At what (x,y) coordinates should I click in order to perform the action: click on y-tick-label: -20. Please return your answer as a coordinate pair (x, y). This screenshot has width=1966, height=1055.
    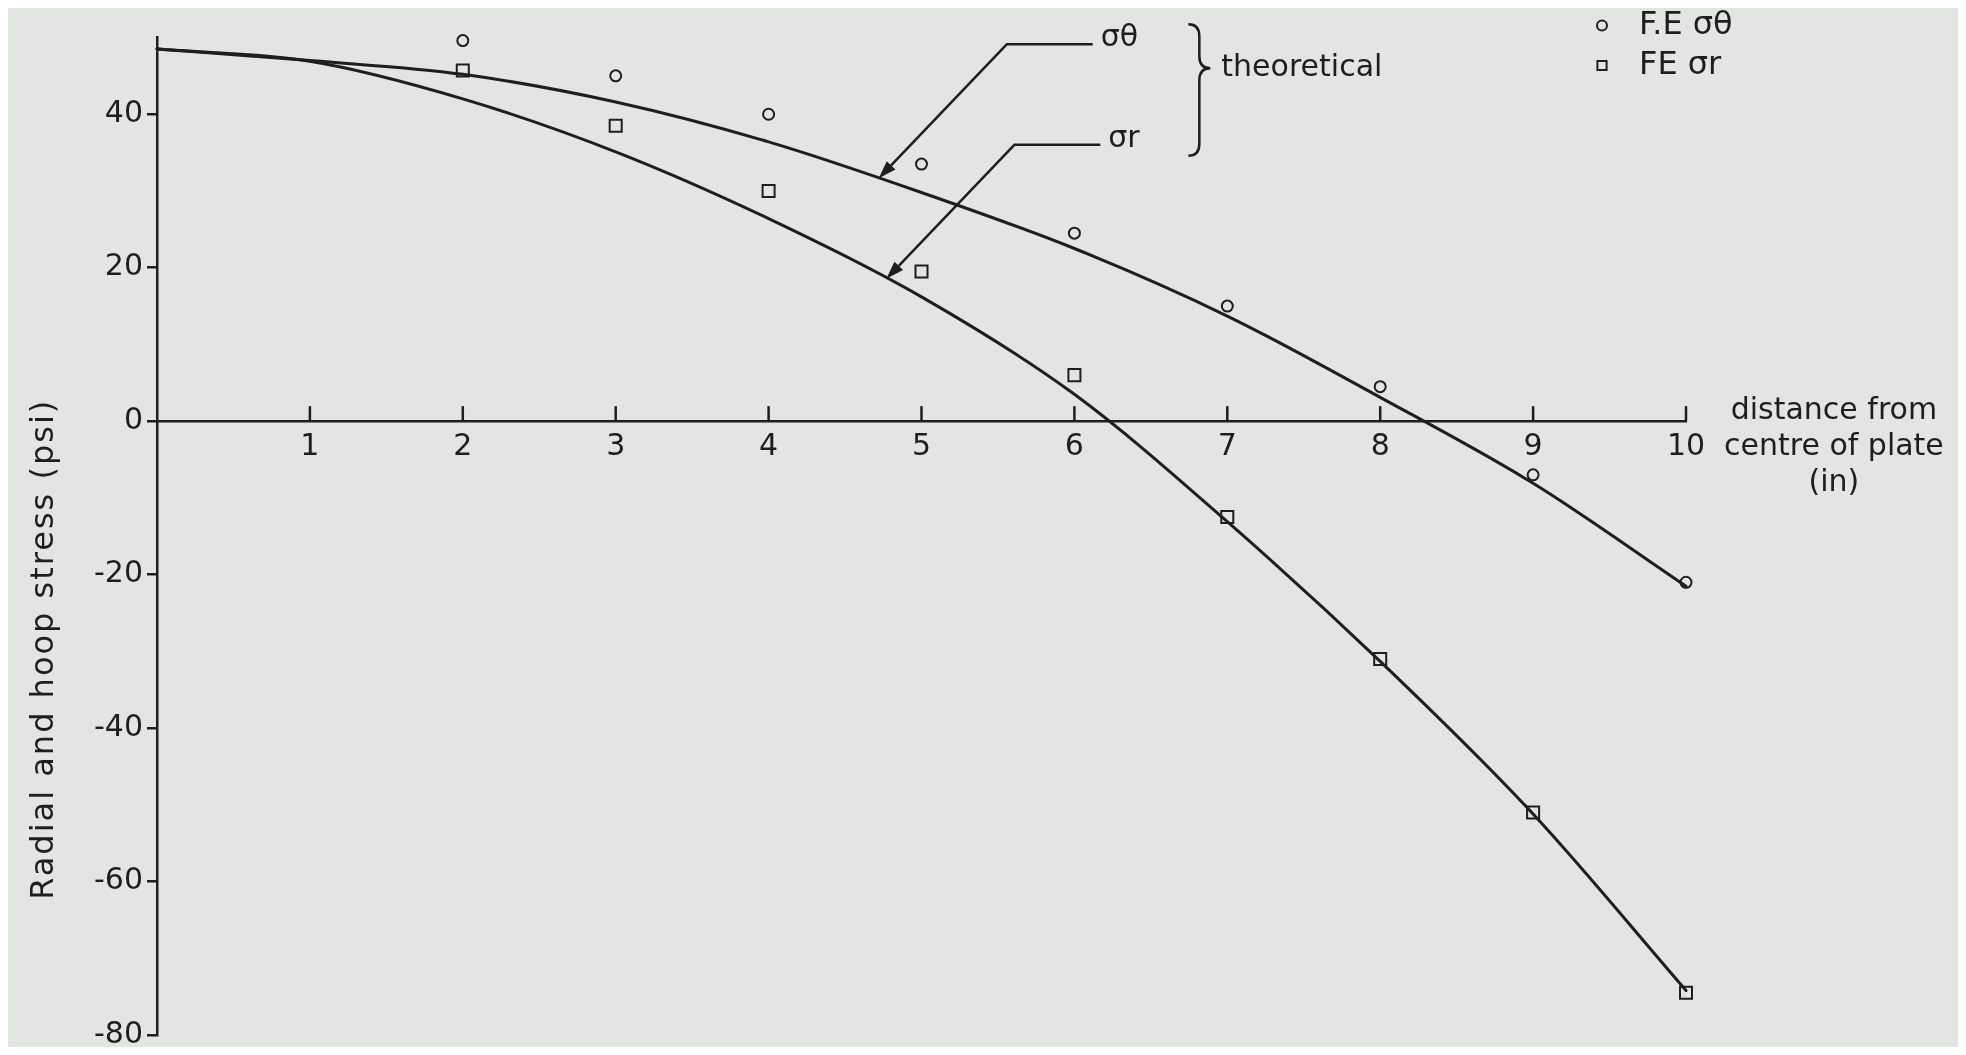
    Looking at the image, I should click on (118, 572).